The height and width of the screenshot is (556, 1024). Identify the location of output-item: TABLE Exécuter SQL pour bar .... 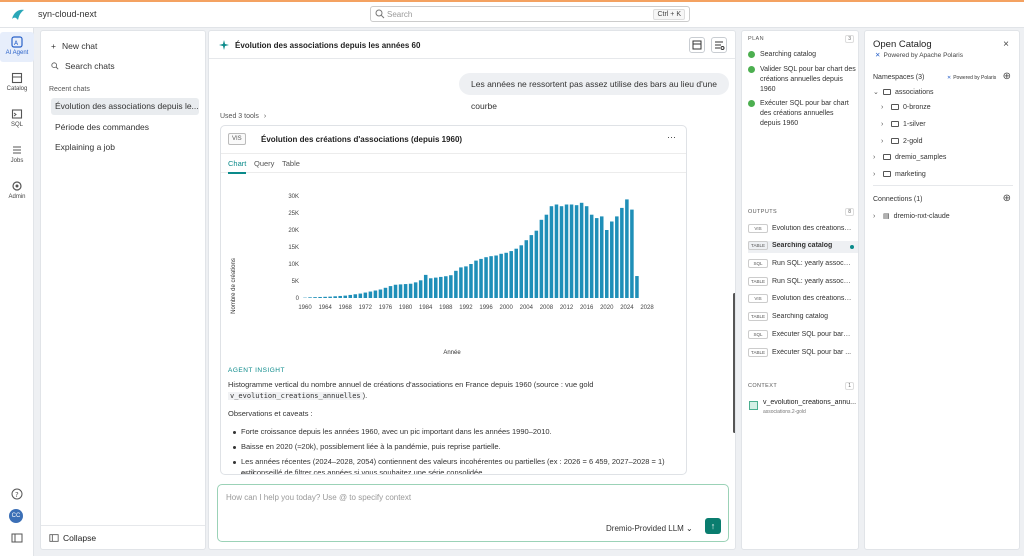
(803, 354).